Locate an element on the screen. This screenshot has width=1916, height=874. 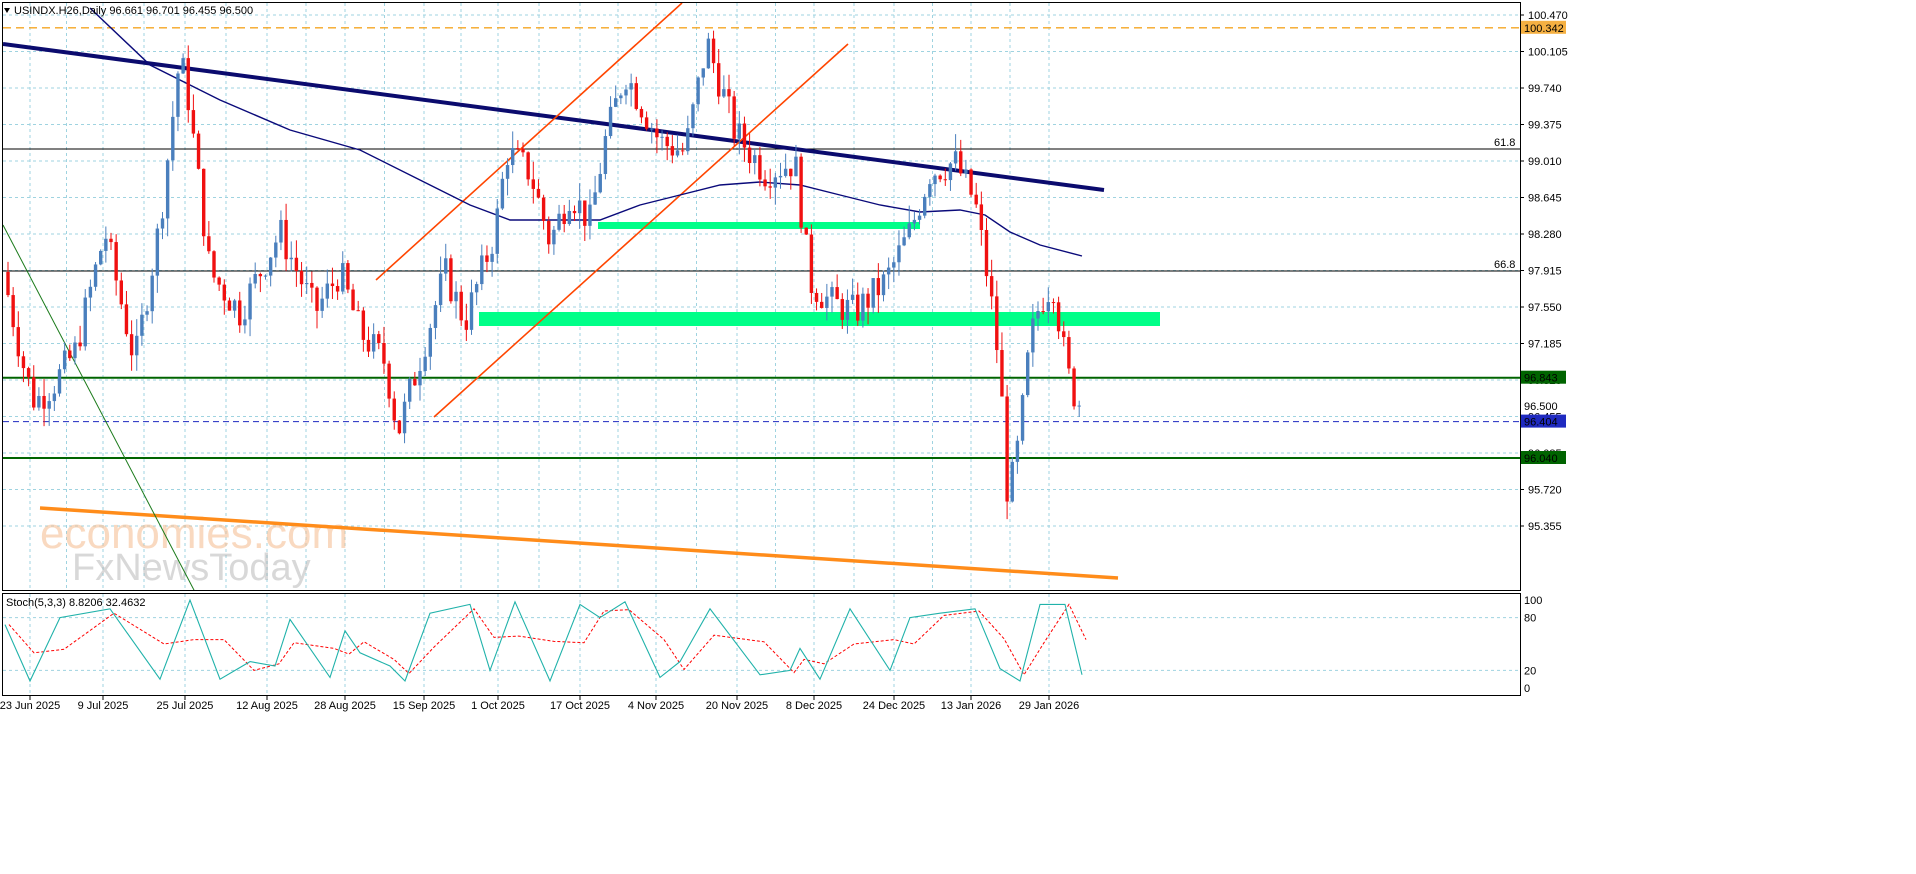
thin-green-diagonal is located at coordinates (99, 408).